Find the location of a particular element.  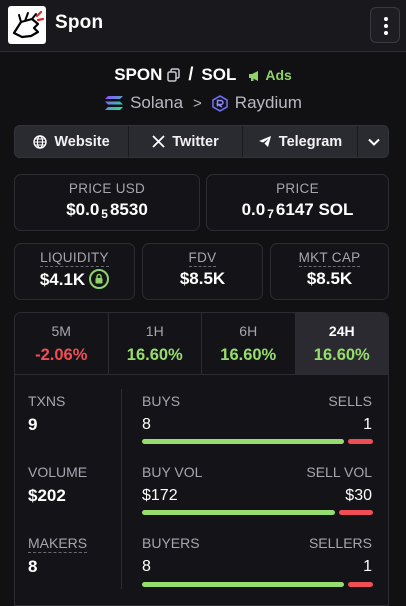

makers-value: 8 is located at coordinates (33, 566).